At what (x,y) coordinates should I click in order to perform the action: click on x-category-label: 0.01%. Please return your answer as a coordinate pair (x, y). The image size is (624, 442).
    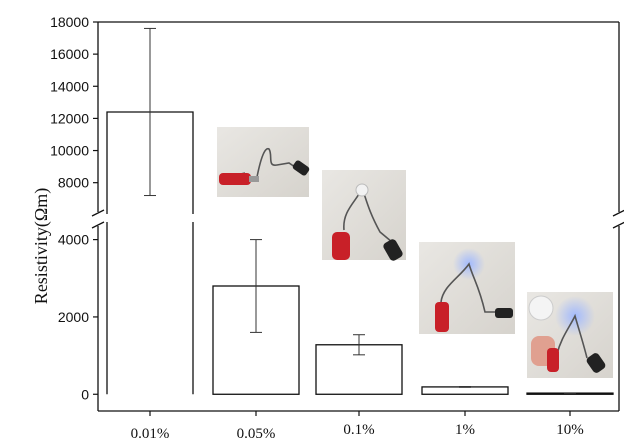
    Looking at the image, I should click on (150, 434).